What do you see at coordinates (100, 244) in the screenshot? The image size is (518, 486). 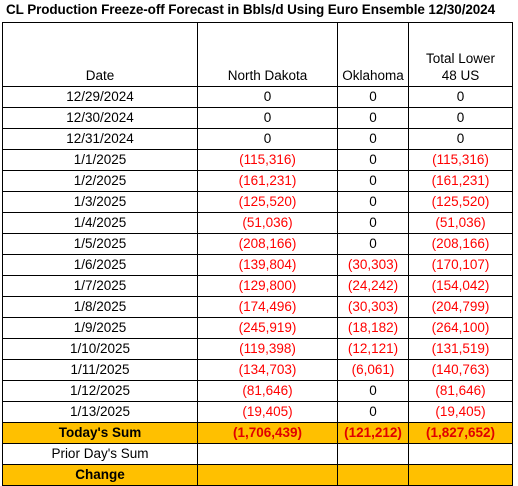 I see `date-cell: 1/5/2025` at bounding box center [100, 244].